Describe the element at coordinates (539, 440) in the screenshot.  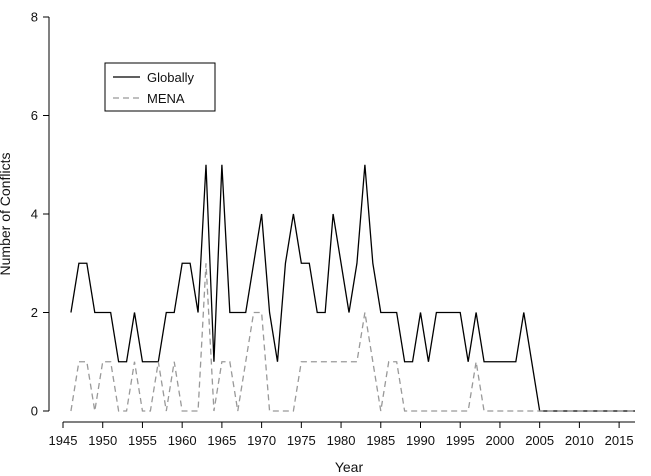
I see `x-tick-label: 2005` at that location.